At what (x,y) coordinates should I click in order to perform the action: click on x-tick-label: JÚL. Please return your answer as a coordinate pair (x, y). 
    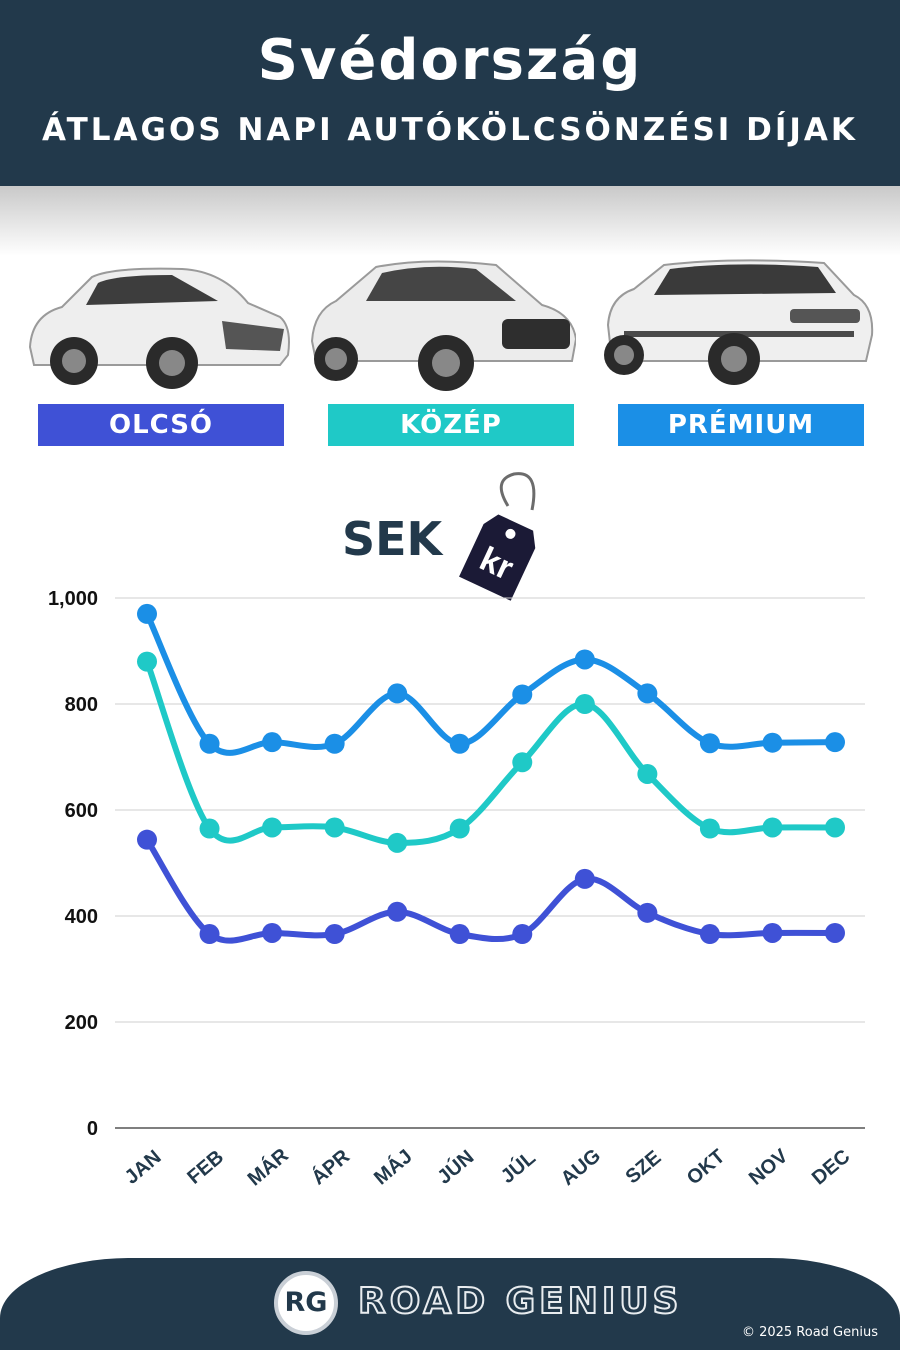
    Looking at the image, I should click on (518, 1166).